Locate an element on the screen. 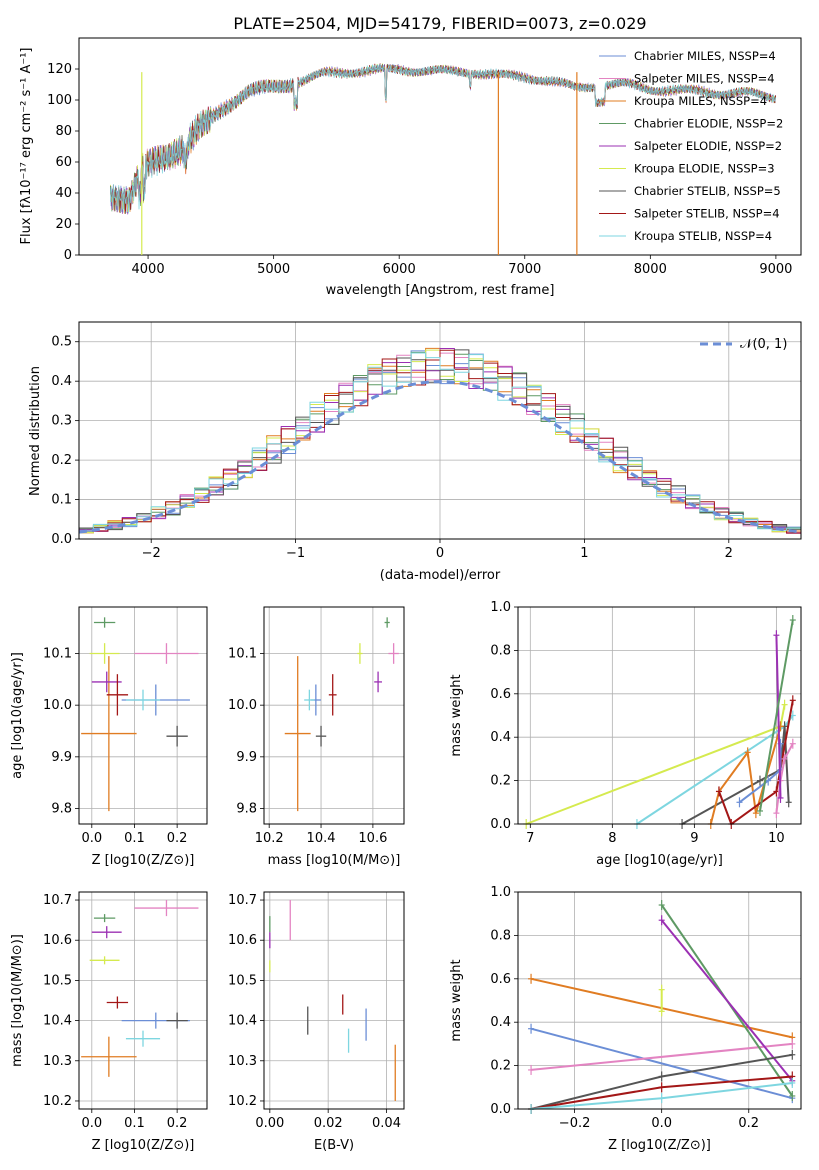 The width and height of the screenshot is (819, 1170). x-tick-label: 0.02 is located at coordinates (328, 1123).